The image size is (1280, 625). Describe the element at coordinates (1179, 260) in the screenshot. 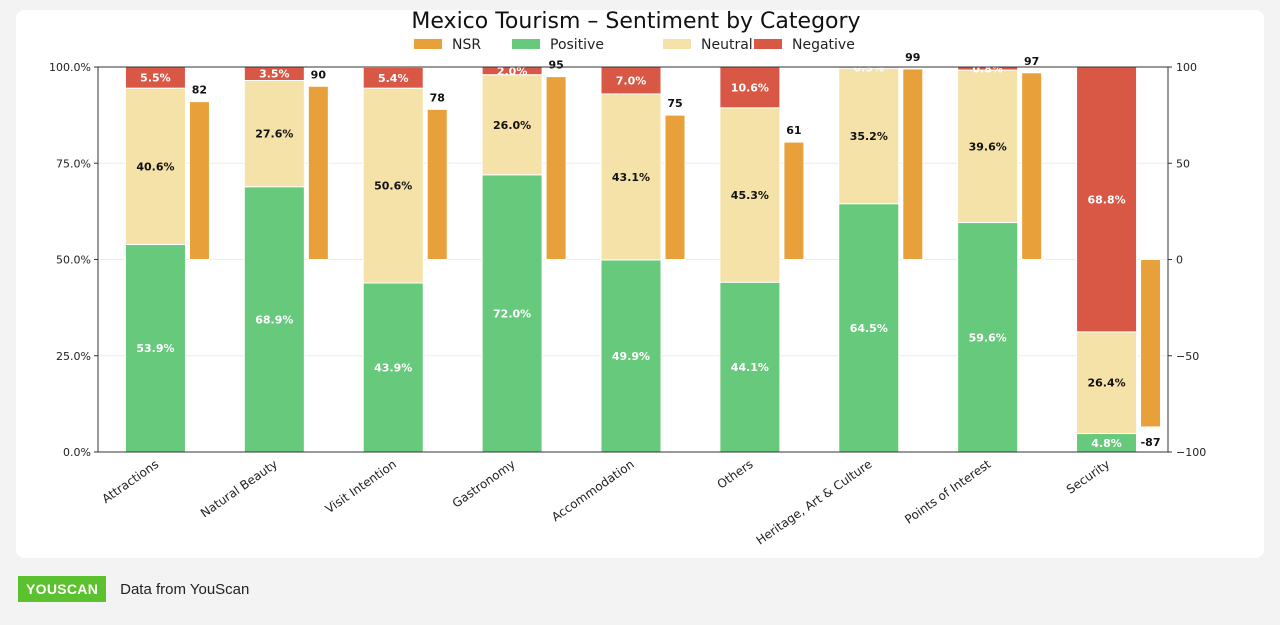

I see `right-tick-label: 0` at that location.